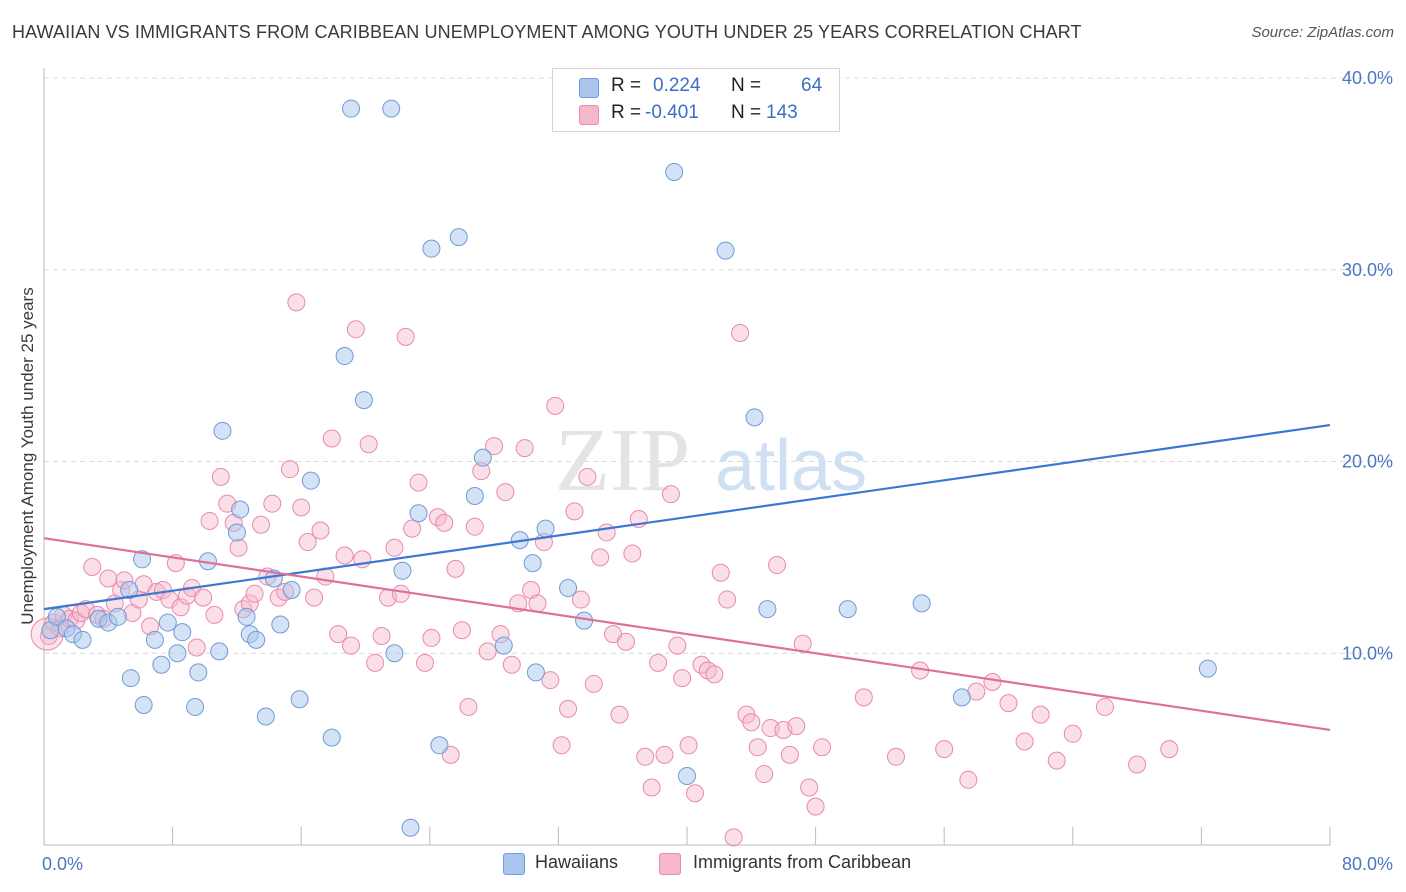 The image size is (1406, 892). Describe the element at coordinates (782, 112) in the screenshot. I see `n-value: 143` at that location.